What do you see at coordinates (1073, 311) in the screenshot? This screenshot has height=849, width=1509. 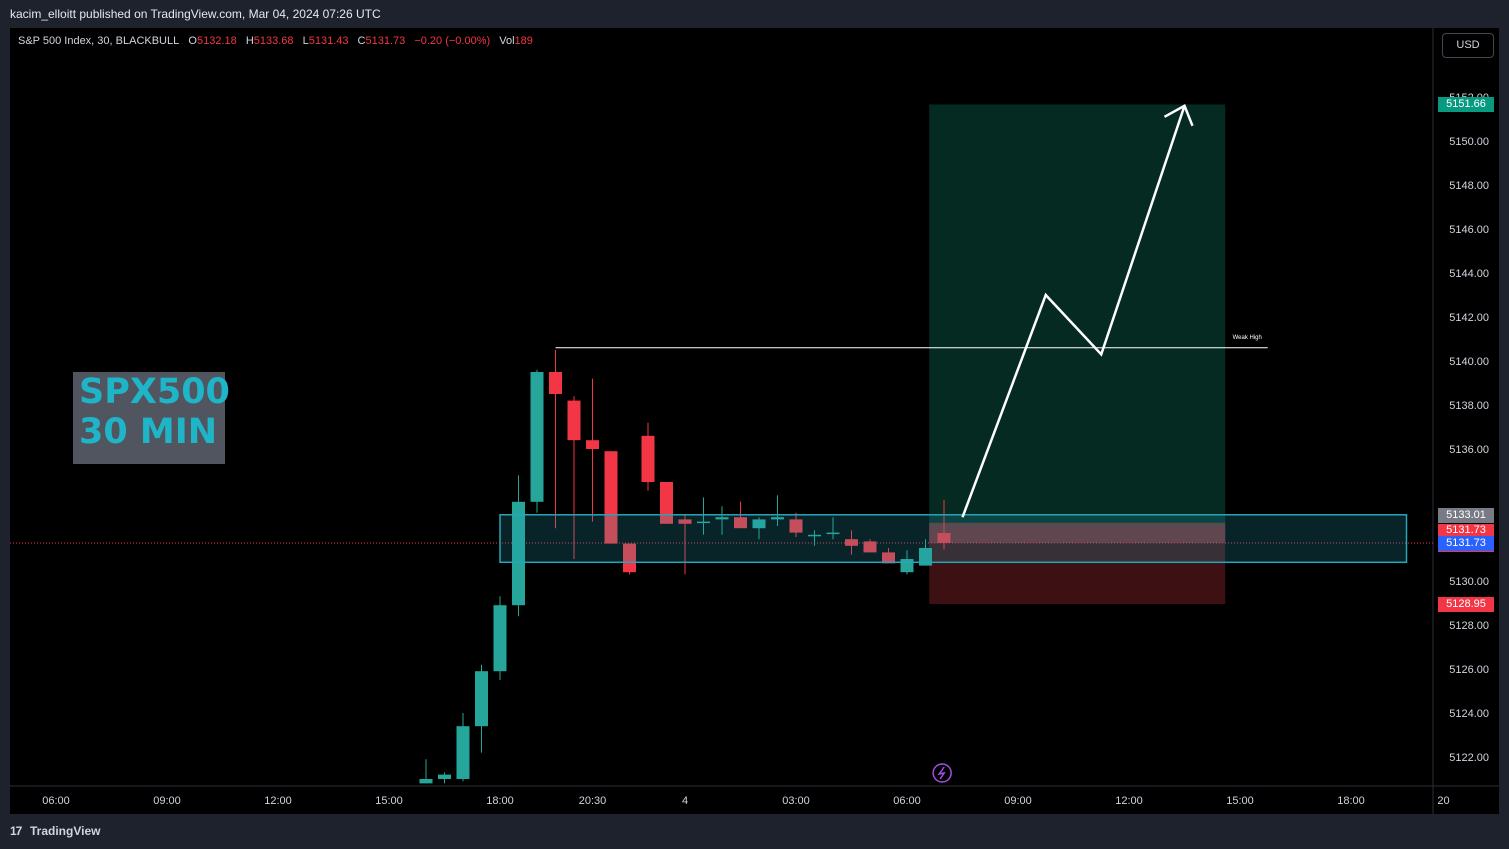 I see `projection-path` at bounding box center [1073, 311].